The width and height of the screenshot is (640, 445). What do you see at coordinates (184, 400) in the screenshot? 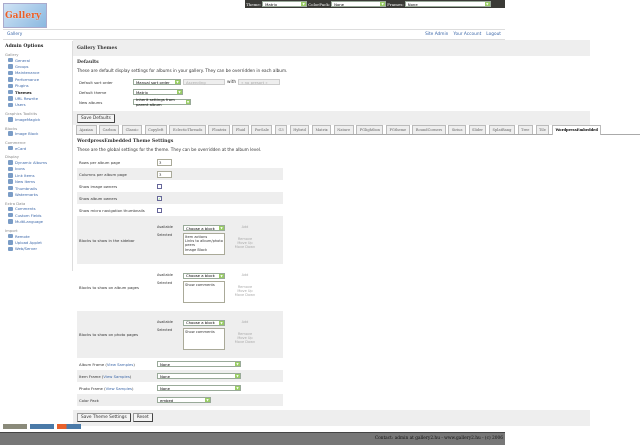
I see `color-pack-select: embed ▼` at bounding box center [184, 400].